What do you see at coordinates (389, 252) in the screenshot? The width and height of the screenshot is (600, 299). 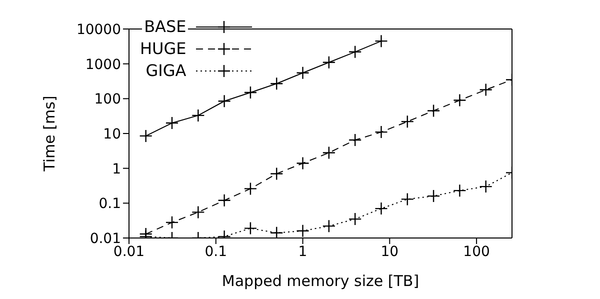 I see `x-tick-label: 10` at bounding box center [389, 252].